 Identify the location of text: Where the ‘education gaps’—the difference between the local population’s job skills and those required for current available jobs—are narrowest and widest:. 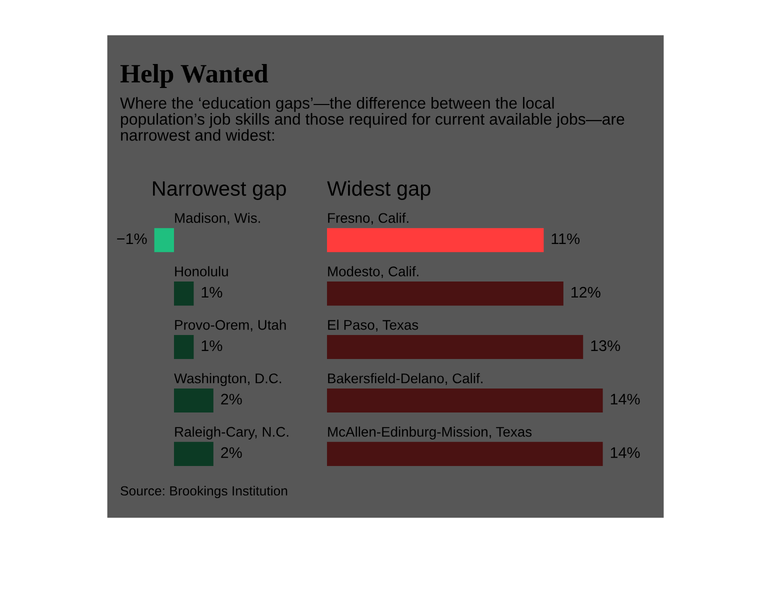
(372, 119).